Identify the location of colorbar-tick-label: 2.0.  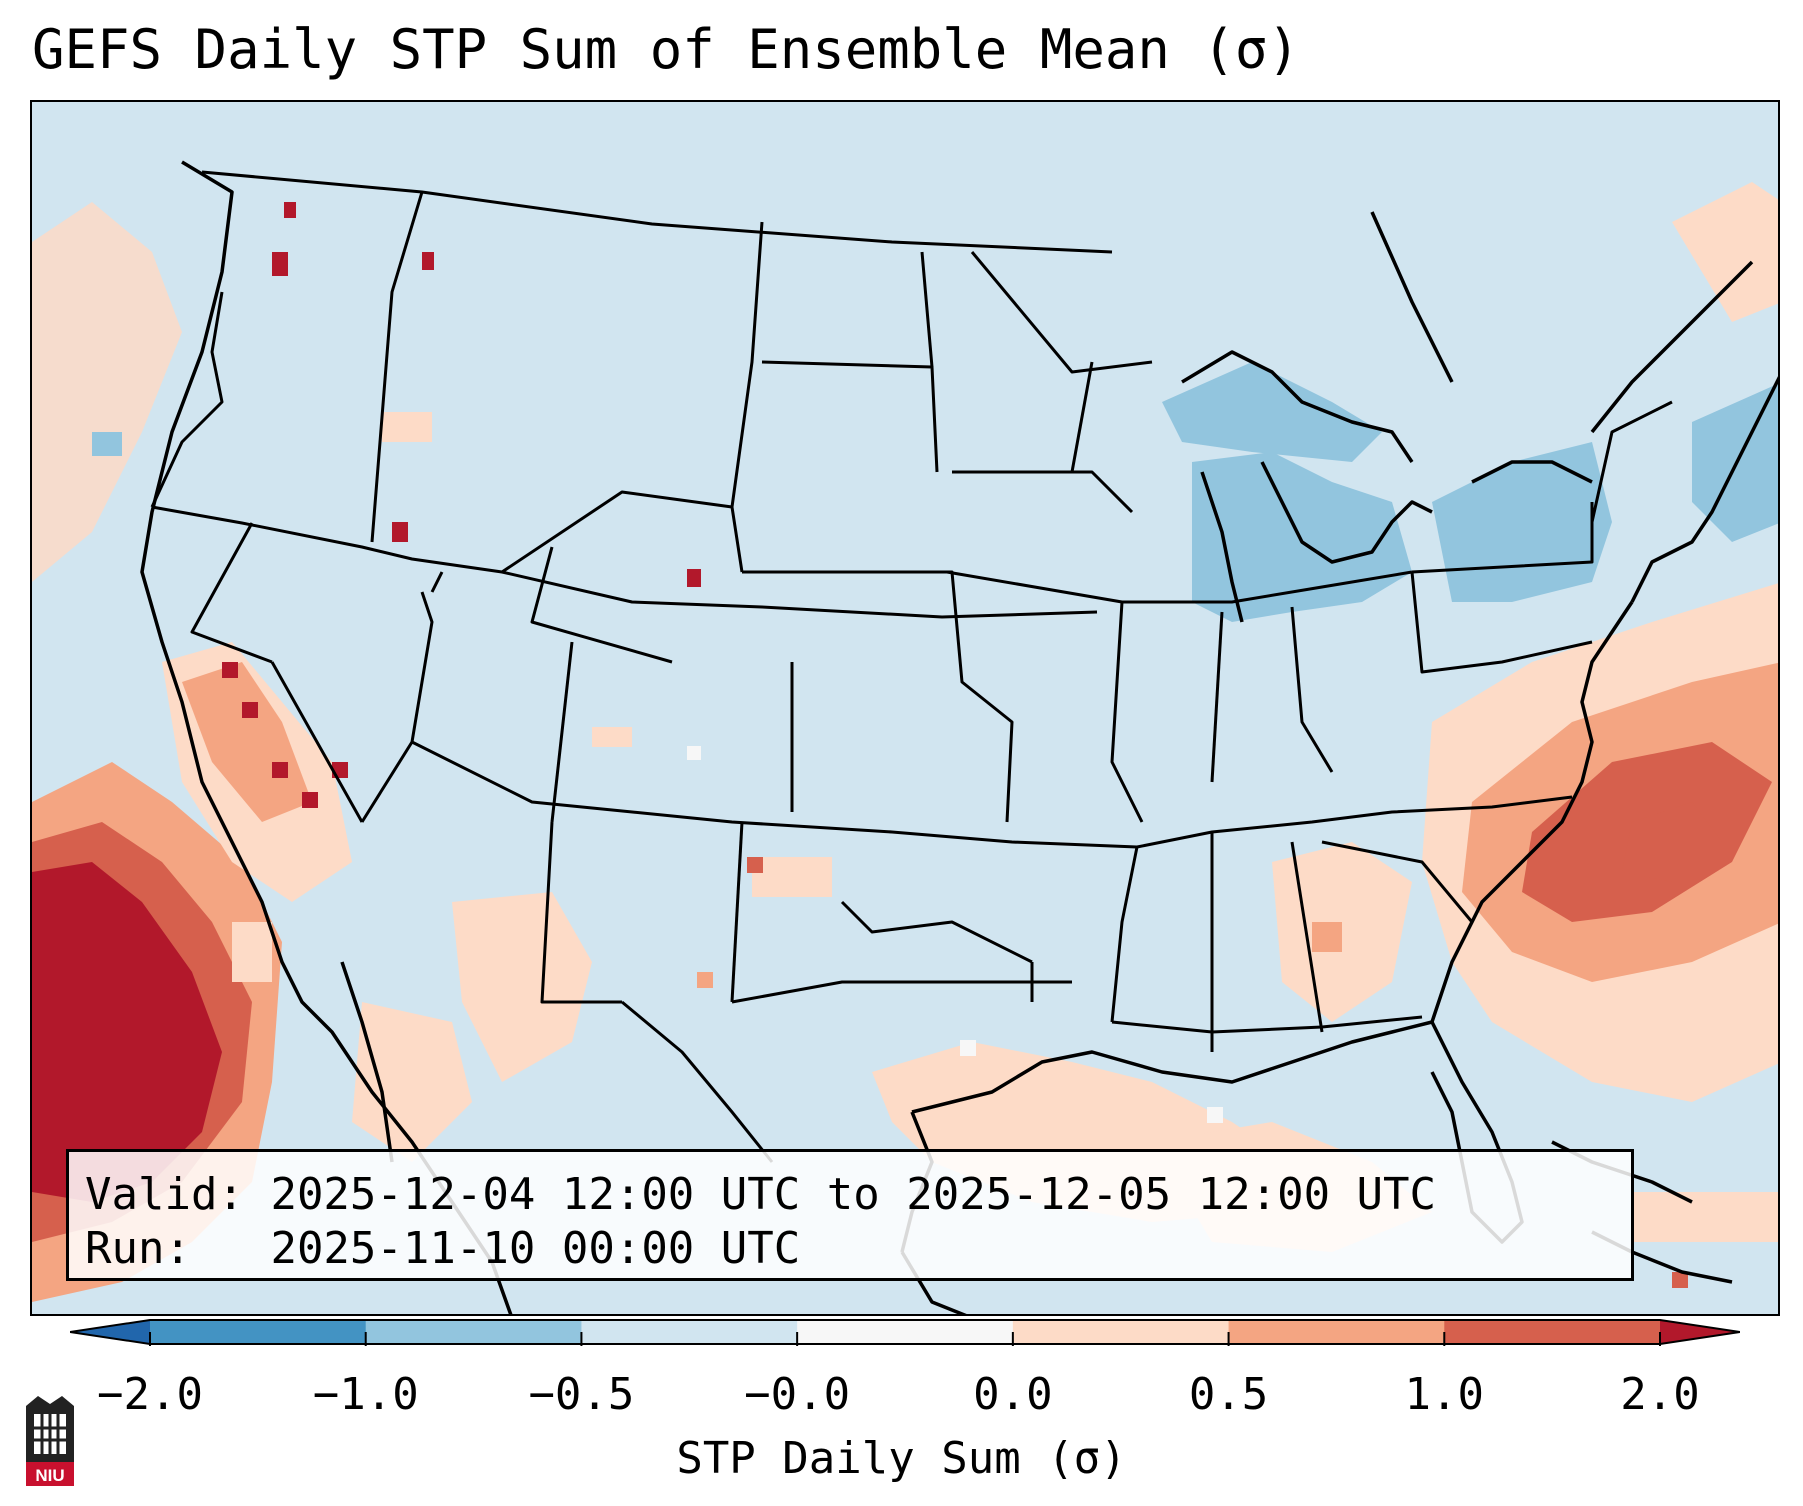
(1660, 1394).